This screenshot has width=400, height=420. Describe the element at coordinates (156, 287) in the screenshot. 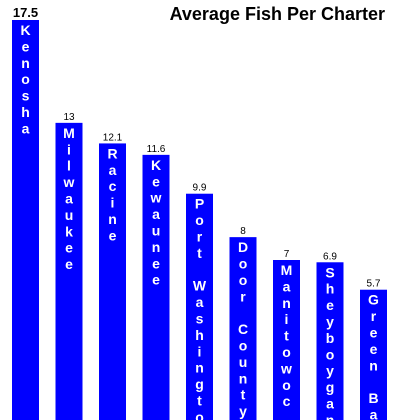

I see `bar-kewaunee` at that location.